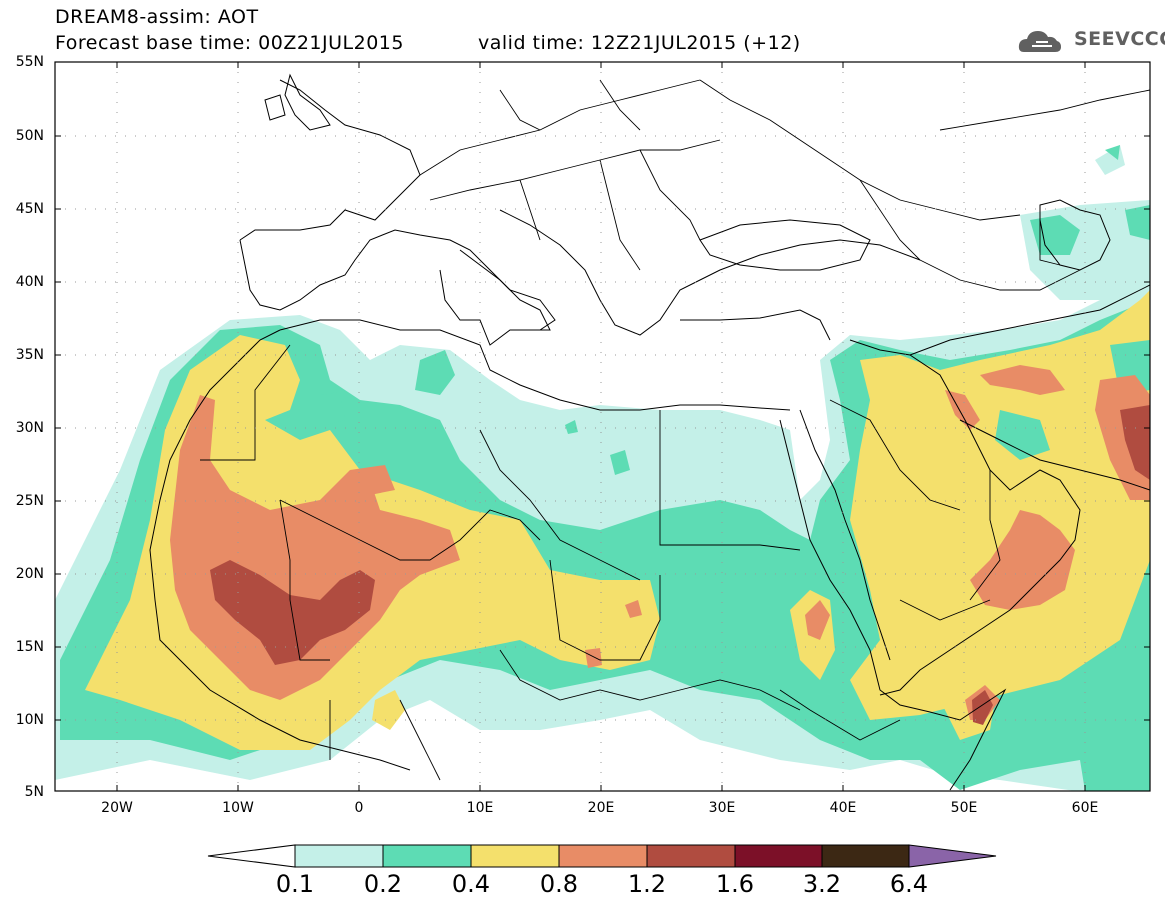 The width and height of the screenshot is (1165, 905). Describe the element at coordinates (601, 808) in the screenshot. I see `lon-label: 20E` at that location.